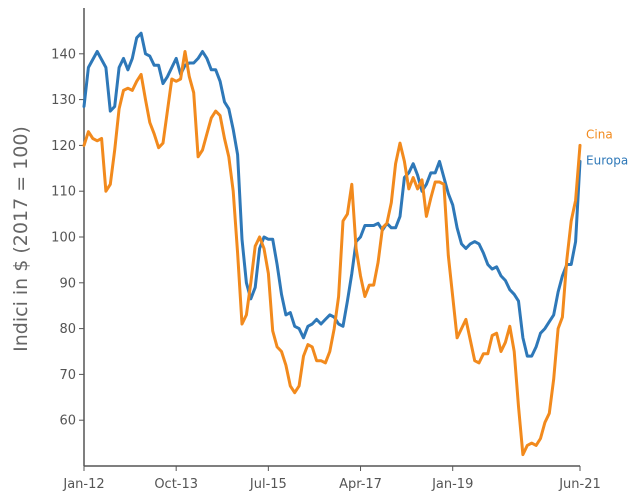  What do you see at coordinates (83, 484) in the screenshot?
I see `x-tick-label: Jan-12` at bounding box center [83, 484].